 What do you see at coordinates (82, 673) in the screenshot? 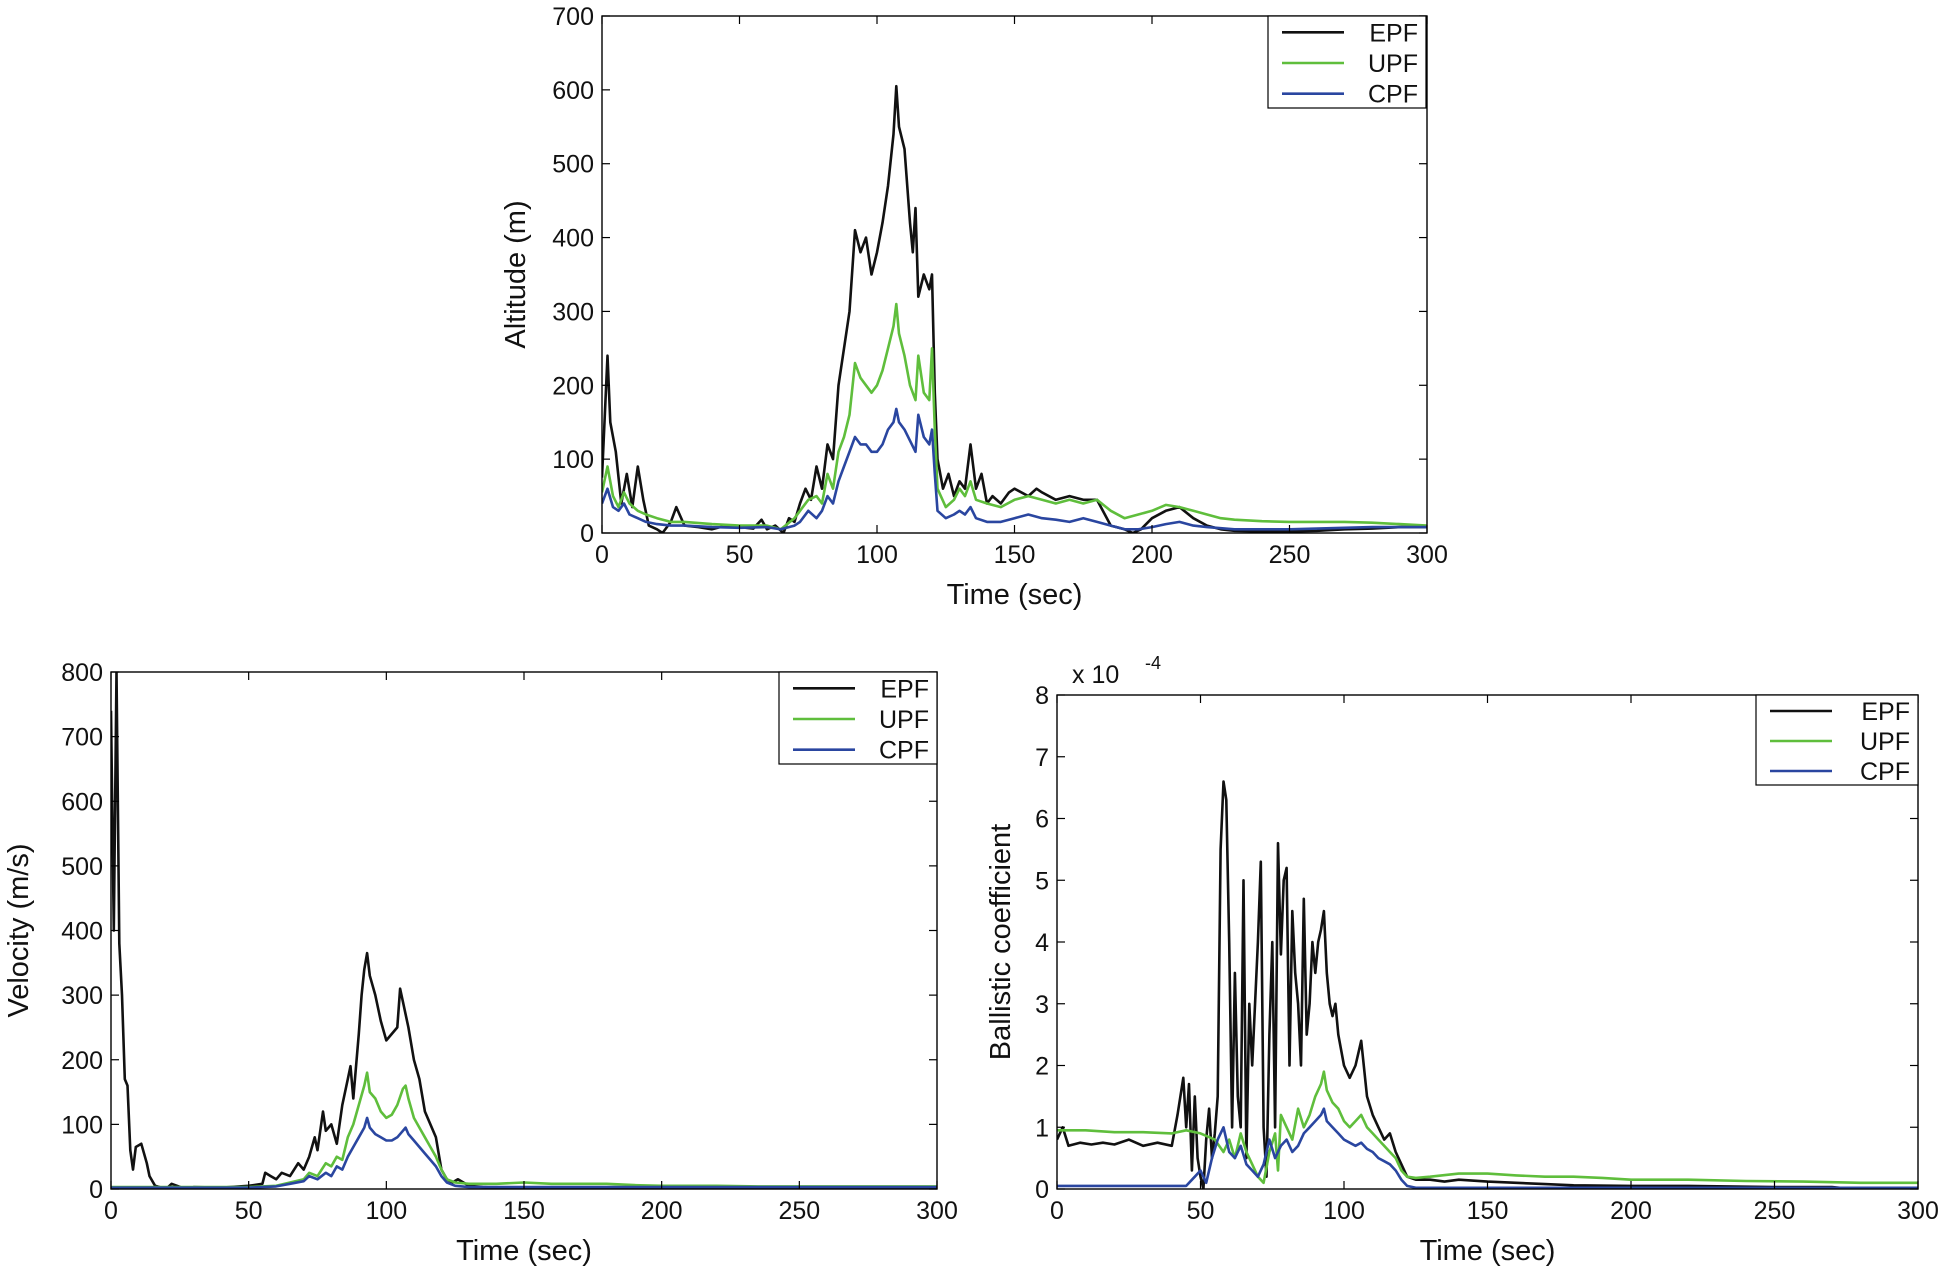
I see `velocity-ytick-label: 800` at bounding box center [82, 673].